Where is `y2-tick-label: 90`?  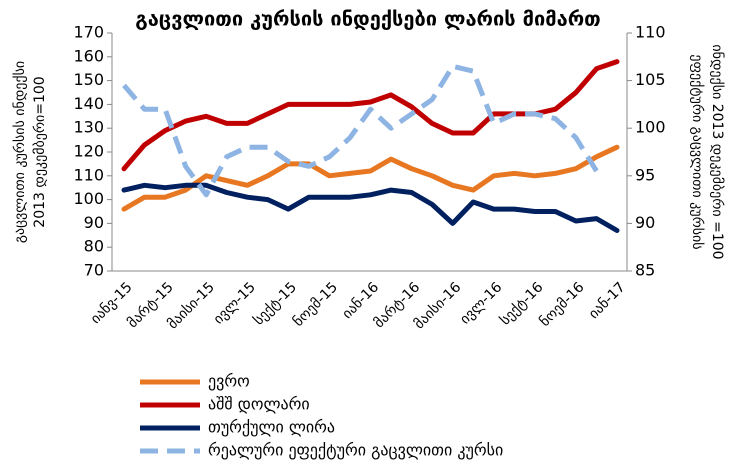 y2-tick-label: 90 is located at coordinates (645, 222).